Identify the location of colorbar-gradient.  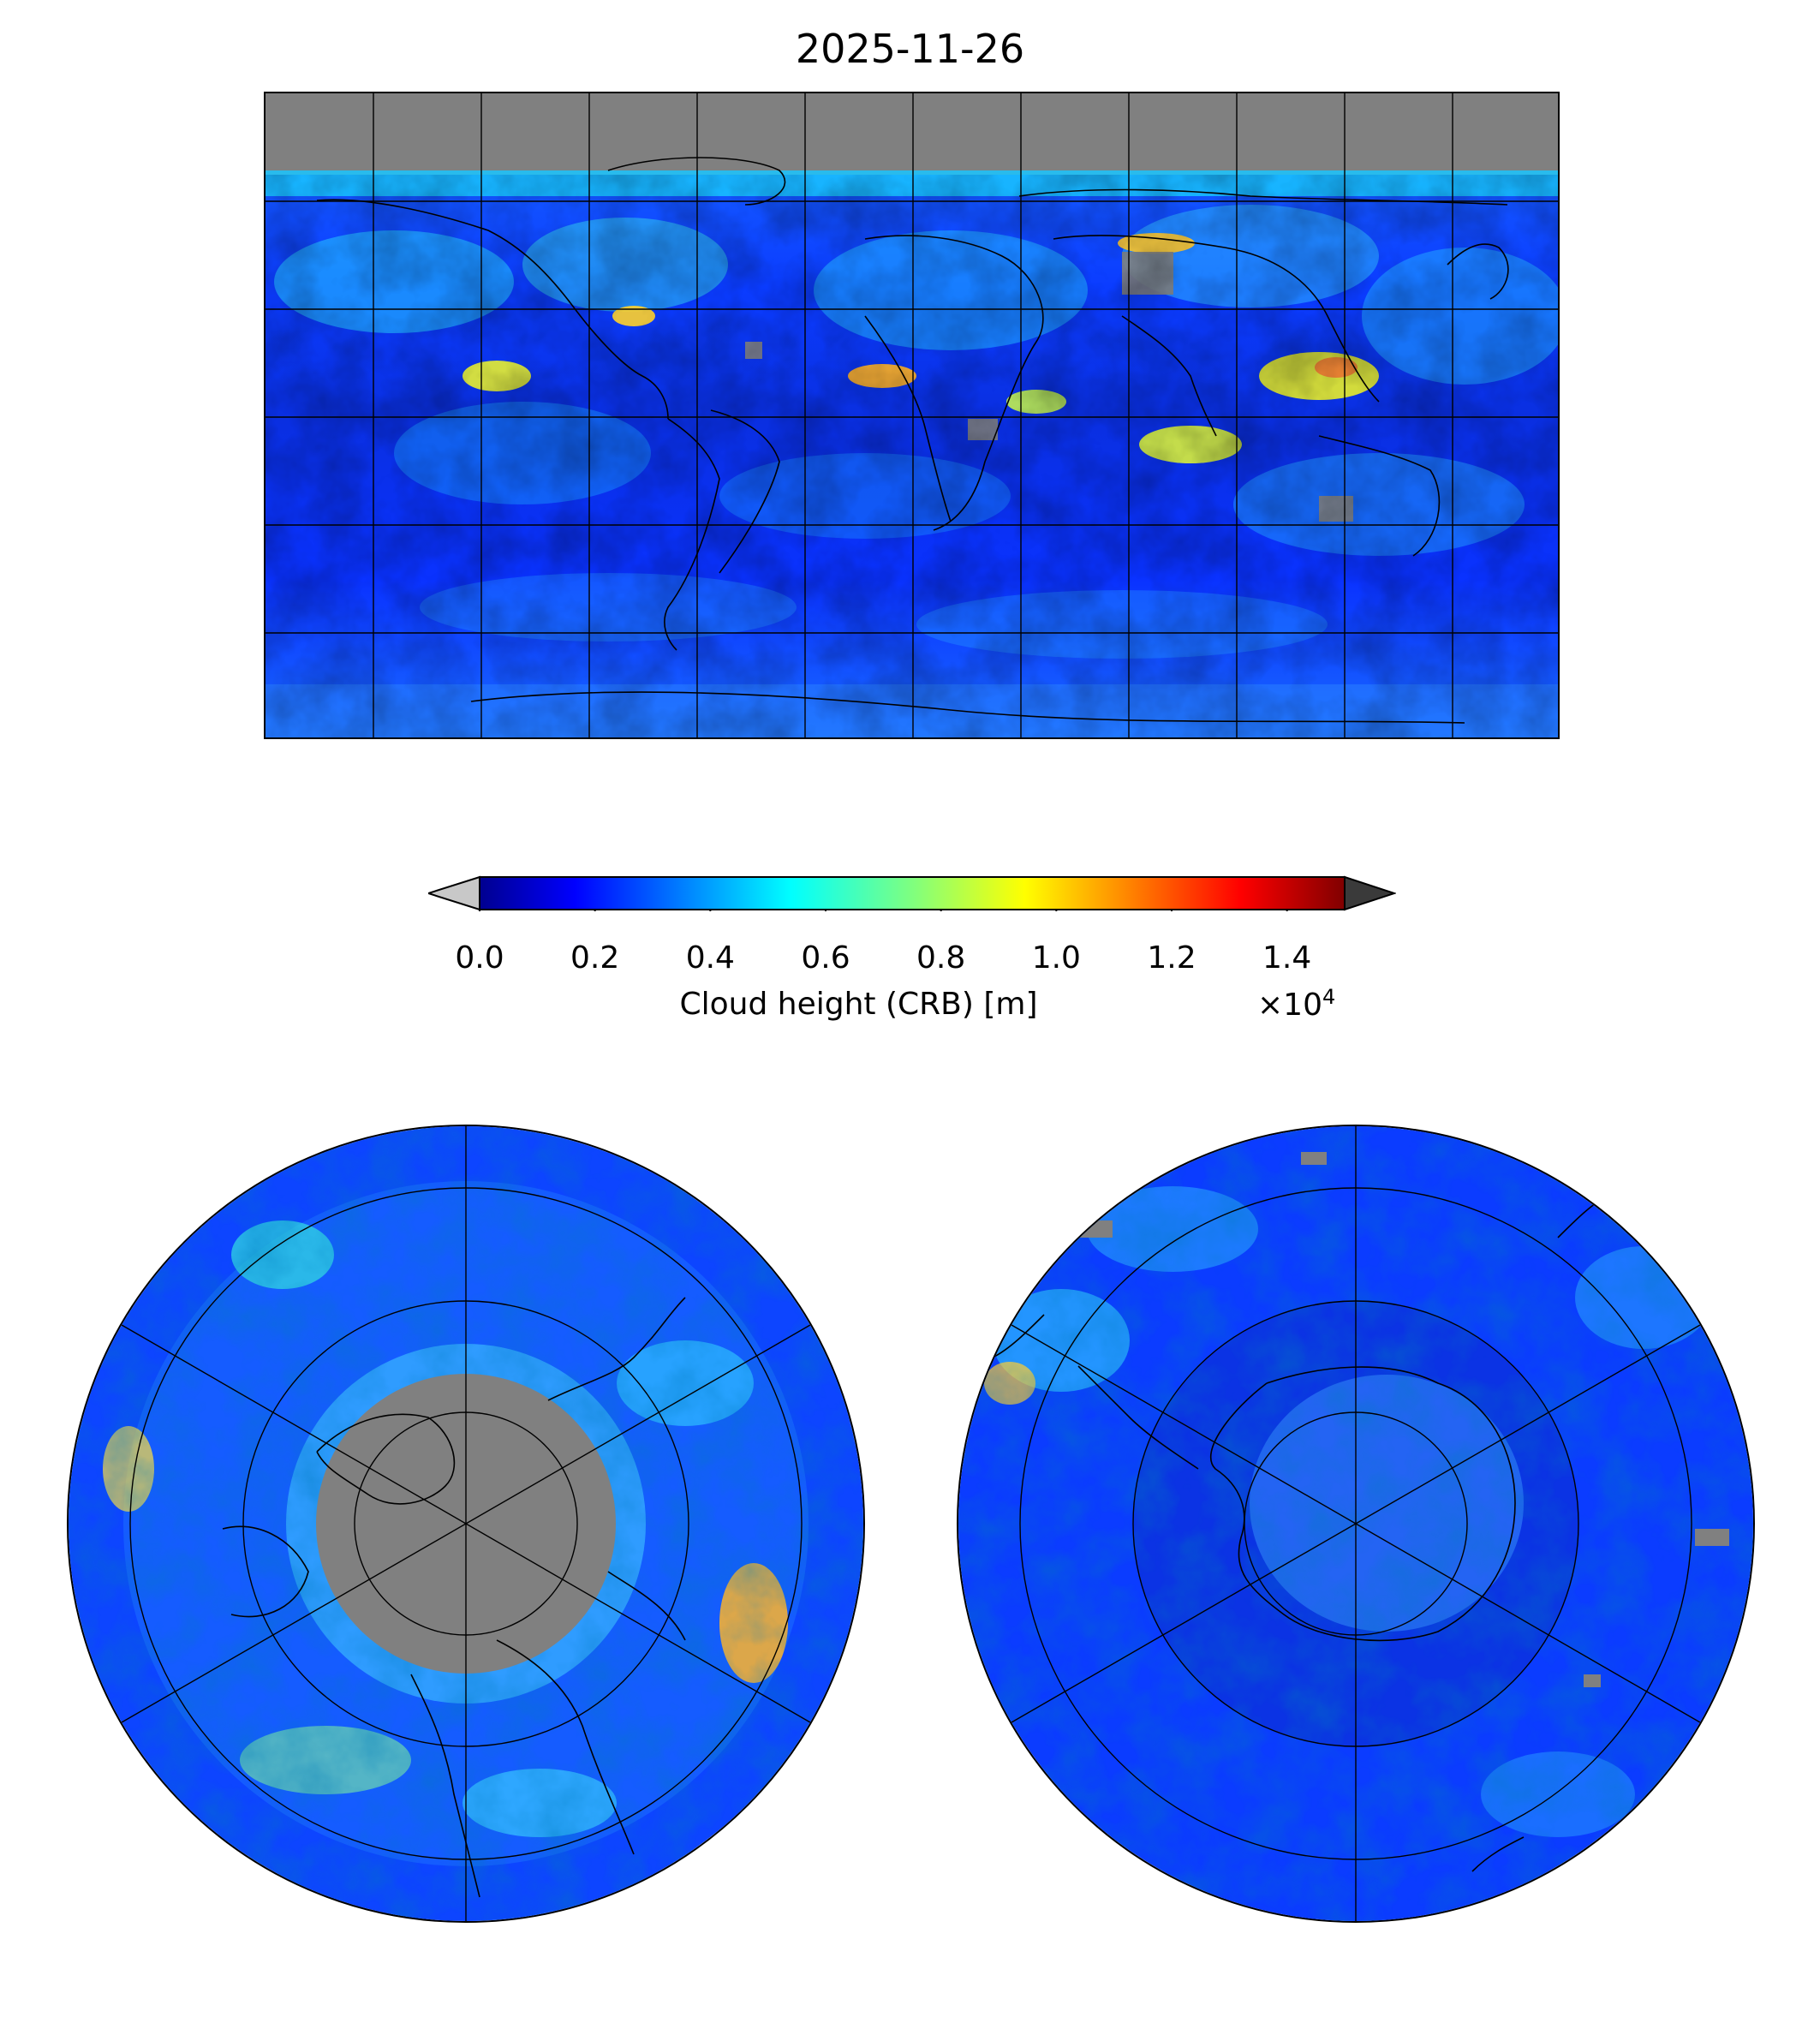
(912, 893).